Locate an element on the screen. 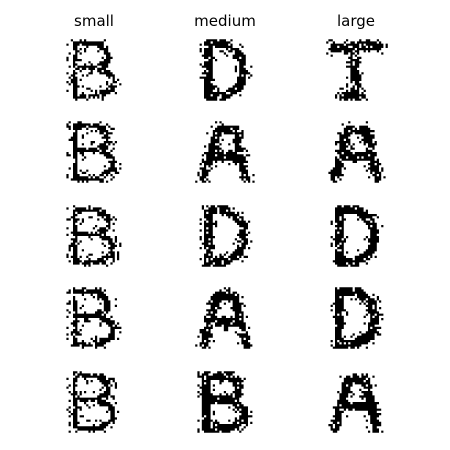  glyph-r2-c3 is located at coordinates (356, 152).